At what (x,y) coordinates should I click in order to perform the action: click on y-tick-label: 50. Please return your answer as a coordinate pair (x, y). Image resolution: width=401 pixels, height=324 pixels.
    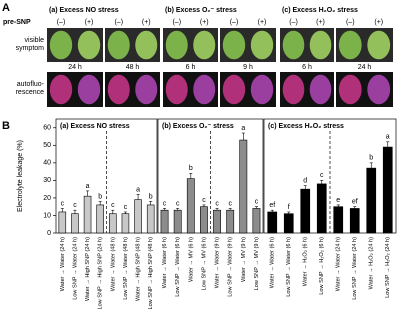
    Looking at the image, I should click on (47, 145).